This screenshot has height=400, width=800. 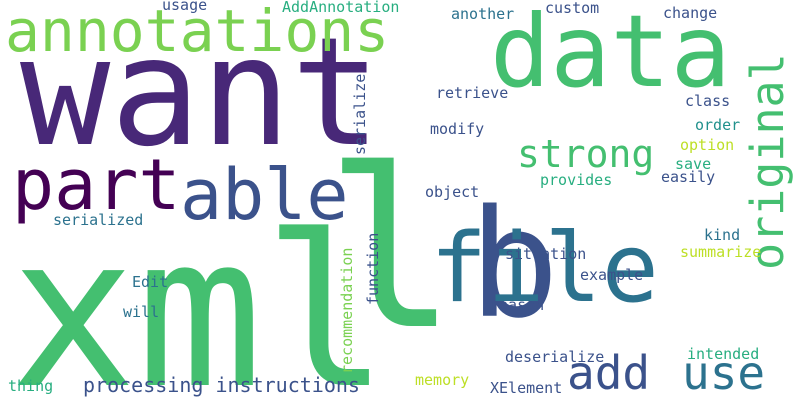 I want to click on word-example: example, so click(x=612, y=275).